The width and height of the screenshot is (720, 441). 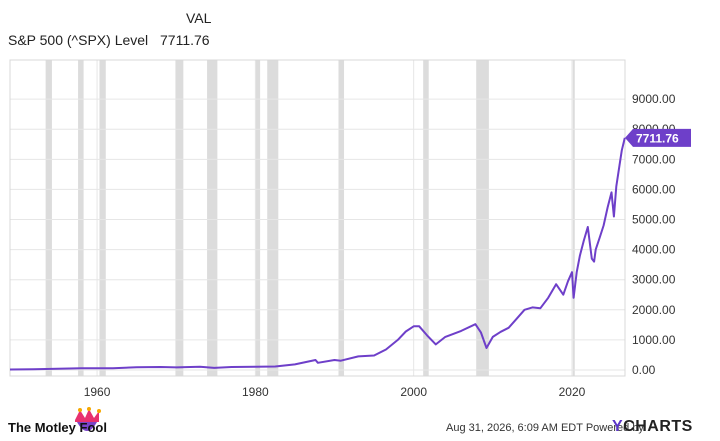 I want to click on y-tick-label-0: 0.00, so click(x=644, y=370).